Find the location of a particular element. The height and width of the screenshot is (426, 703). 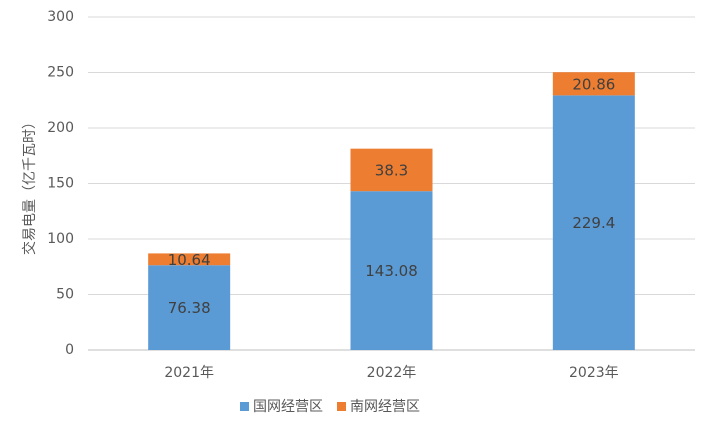

y-tick-label: 300 is located at coordinates (60, 17).